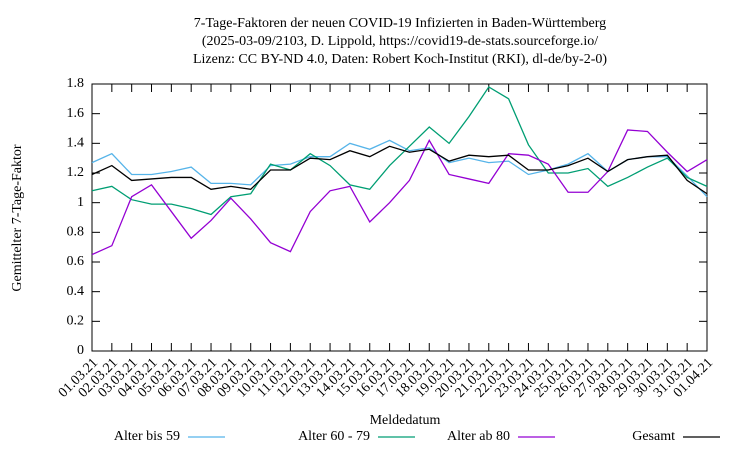  I want to click on legend-label: Alter bis 59, so click(147, 436).